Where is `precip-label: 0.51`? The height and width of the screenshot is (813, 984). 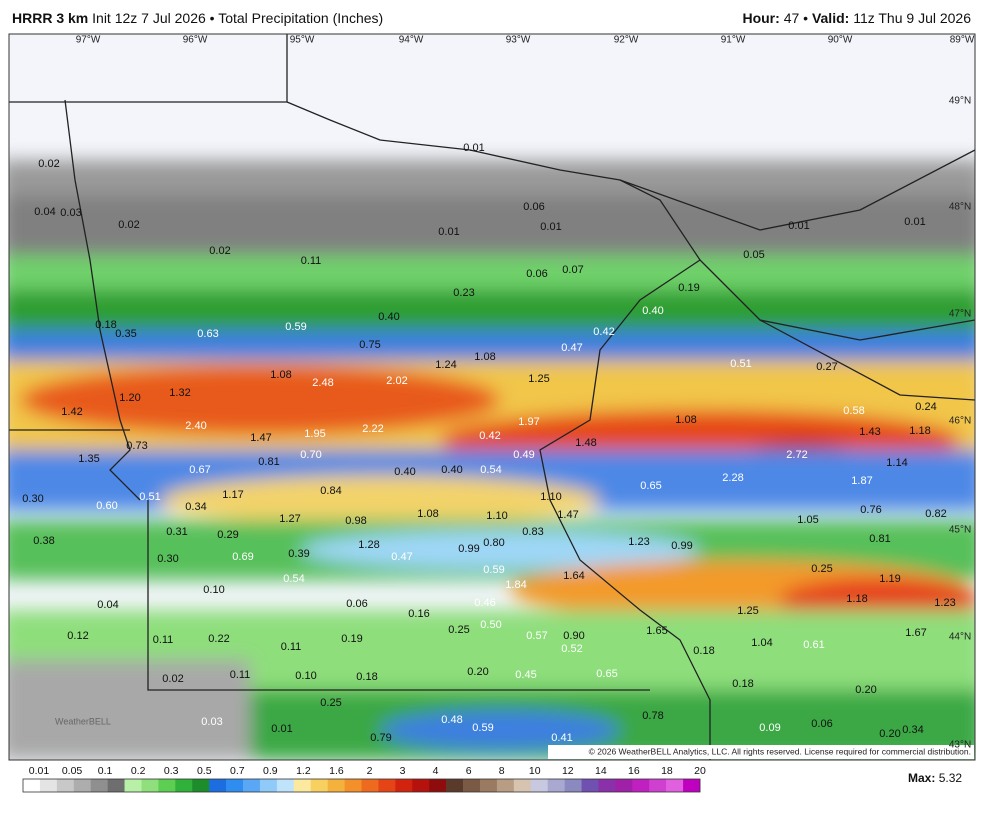
precip-label: 0.51 is located at coordinates (149, 497).